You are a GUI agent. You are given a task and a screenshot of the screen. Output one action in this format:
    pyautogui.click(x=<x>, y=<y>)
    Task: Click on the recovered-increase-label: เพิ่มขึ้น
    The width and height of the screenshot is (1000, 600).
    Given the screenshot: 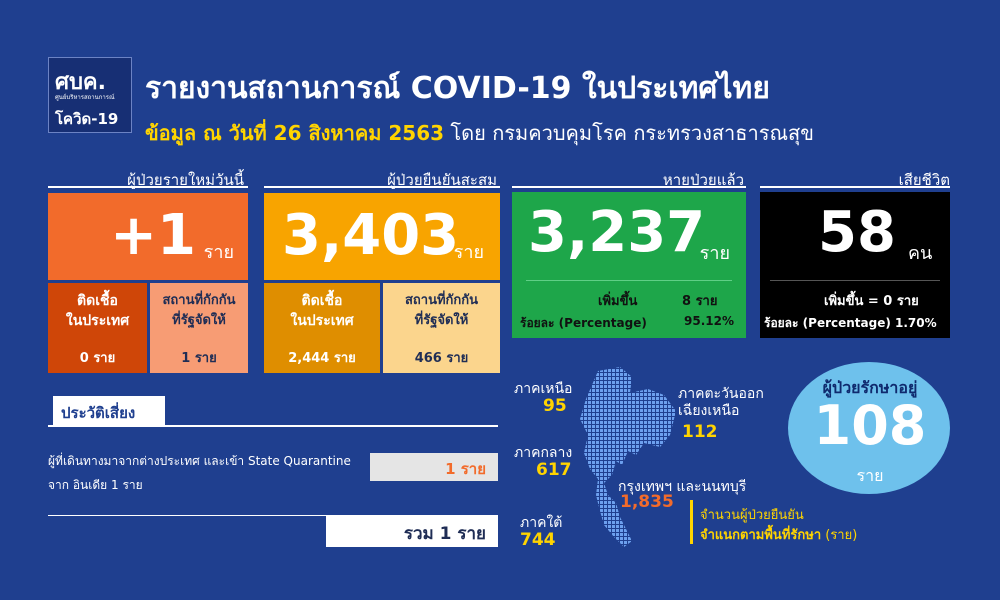 What is the action you would take?
    pyautogui.click(x=618, y=301)
    